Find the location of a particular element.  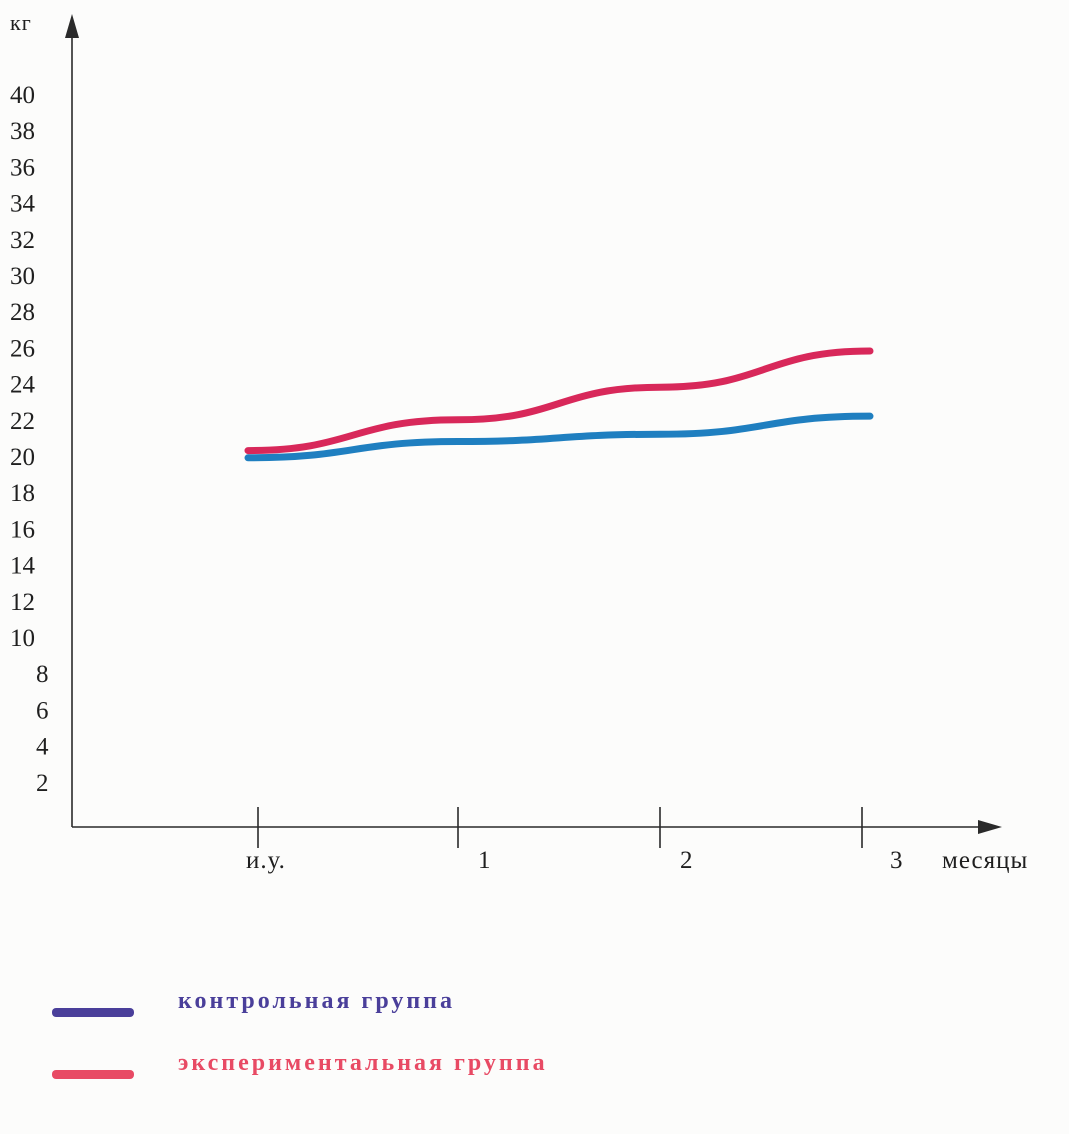

x-tick-marks: и.у. 1 2 3 is located at coordinates (575, 840).